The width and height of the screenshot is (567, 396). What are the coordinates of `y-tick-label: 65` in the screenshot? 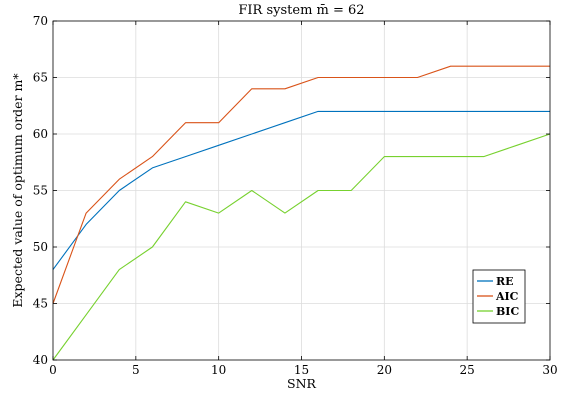 It's located at (40, 78).